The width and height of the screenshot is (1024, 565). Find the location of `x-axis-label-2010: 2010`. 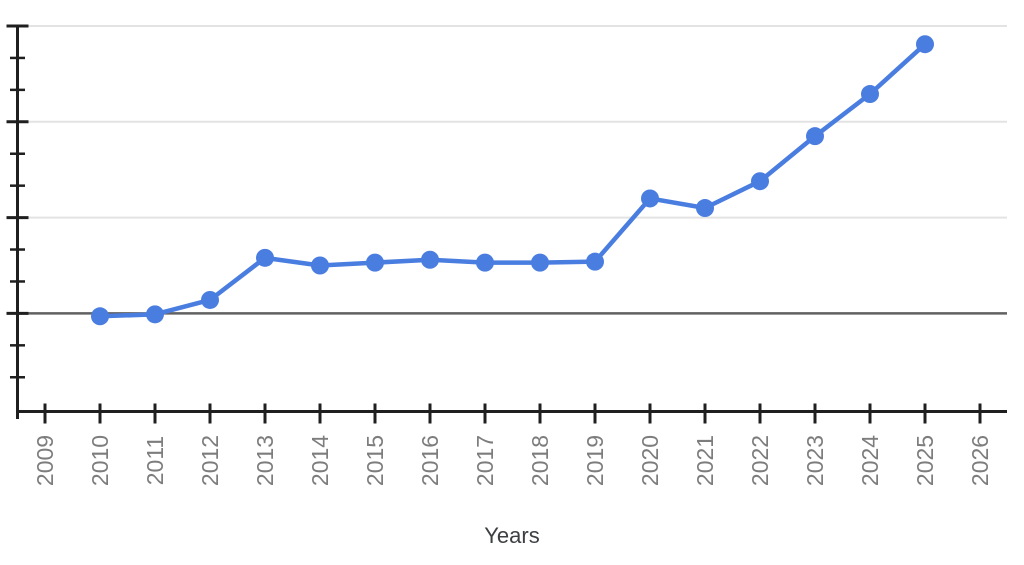

x-axis-label-2010: 2010 is located at coordinates (100, 460).